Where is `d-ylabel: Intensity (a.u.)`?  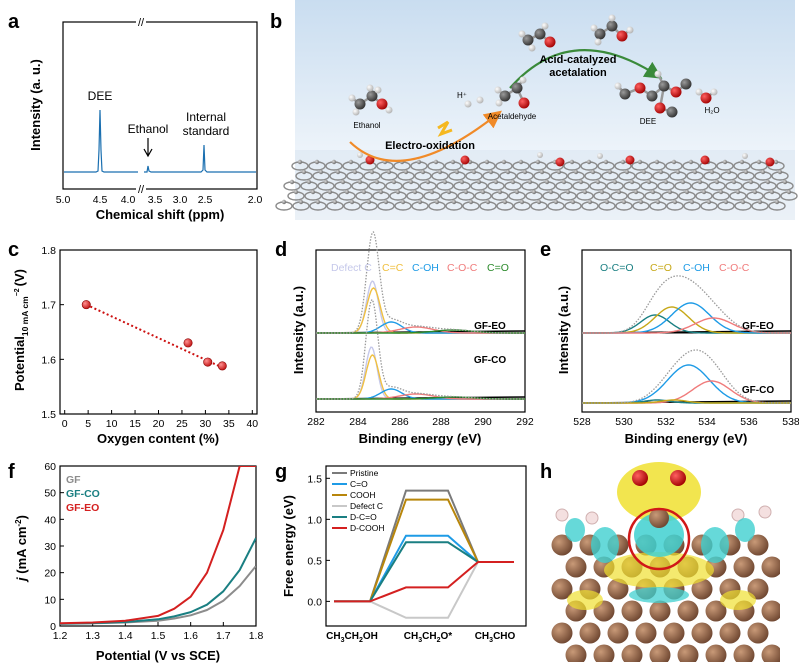
d-ylabel: Intensity (a.u.) is located at coordinates (298, 330).